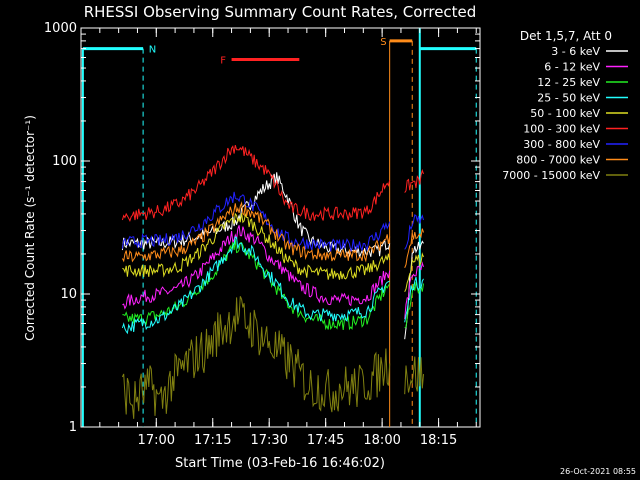 This screenshot has width=640, height=480. I want to click on x-tick-label: 17:15, so click(212, 440).